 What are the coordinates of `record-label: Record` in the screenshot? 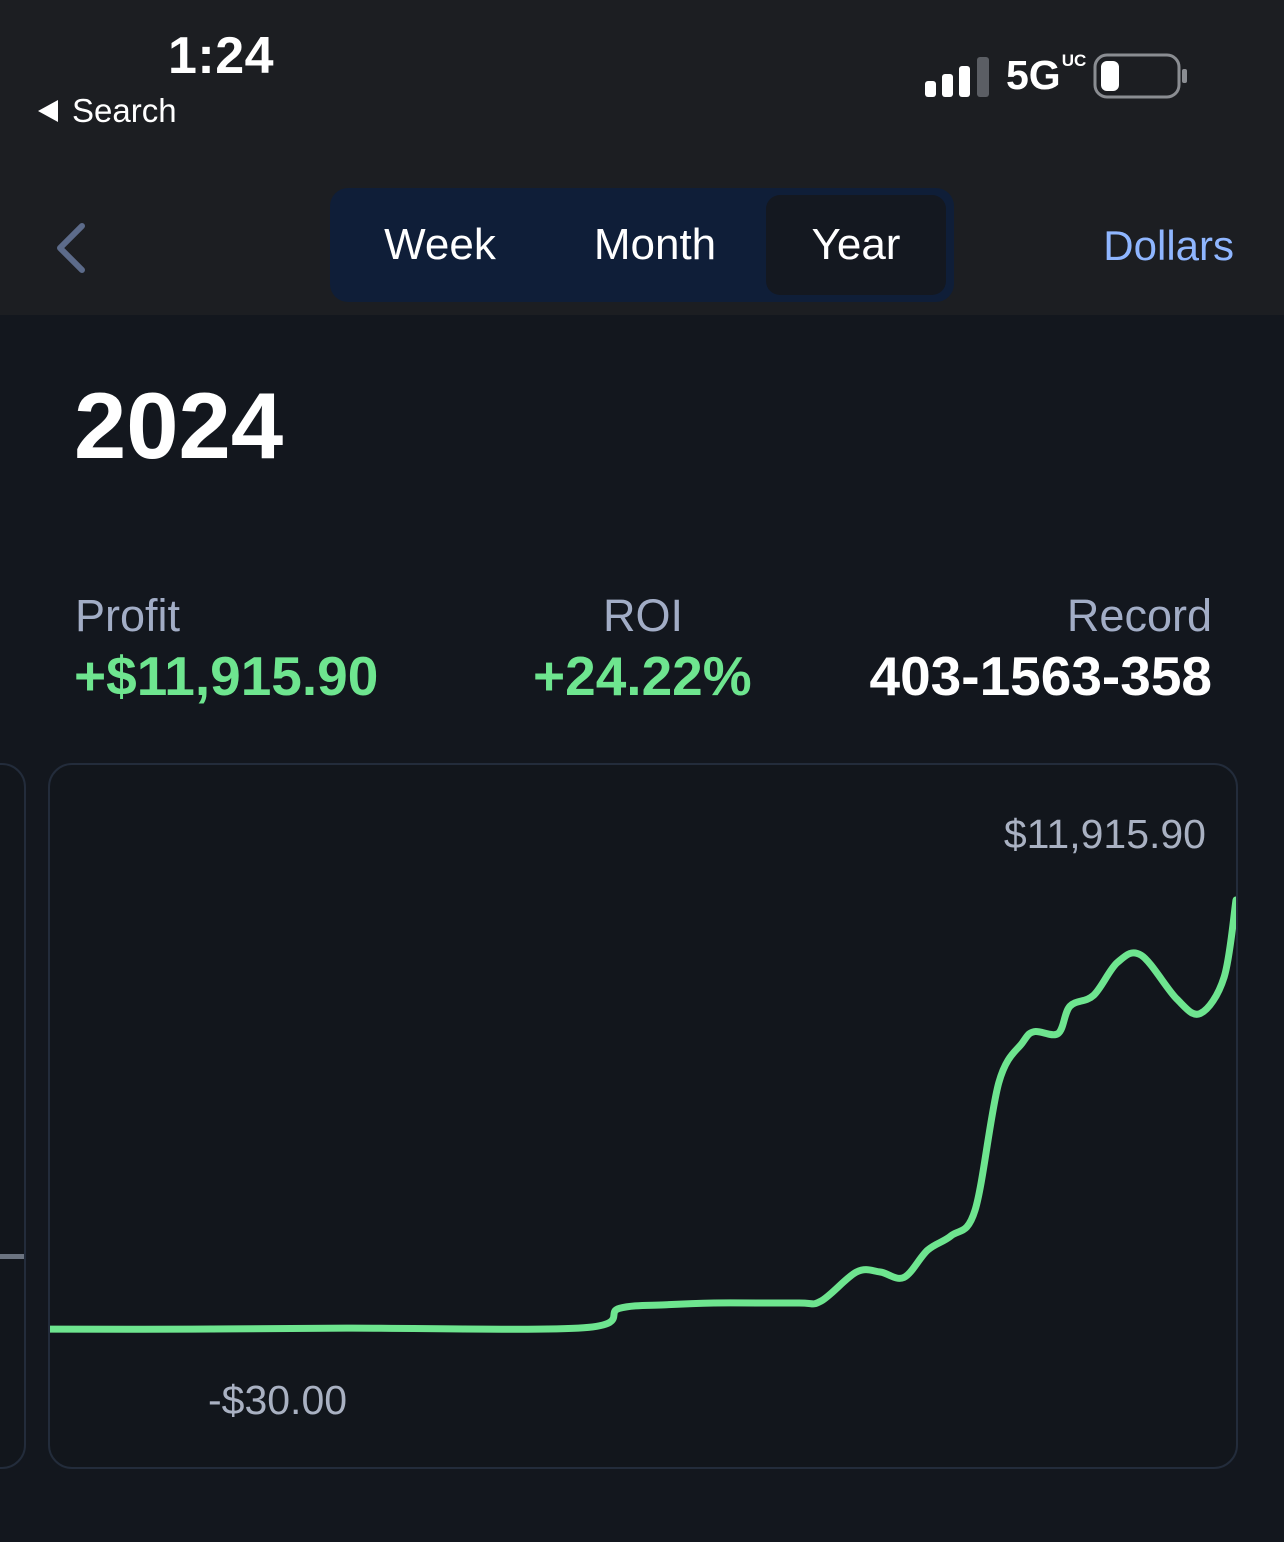 It's located at (1139, 615).